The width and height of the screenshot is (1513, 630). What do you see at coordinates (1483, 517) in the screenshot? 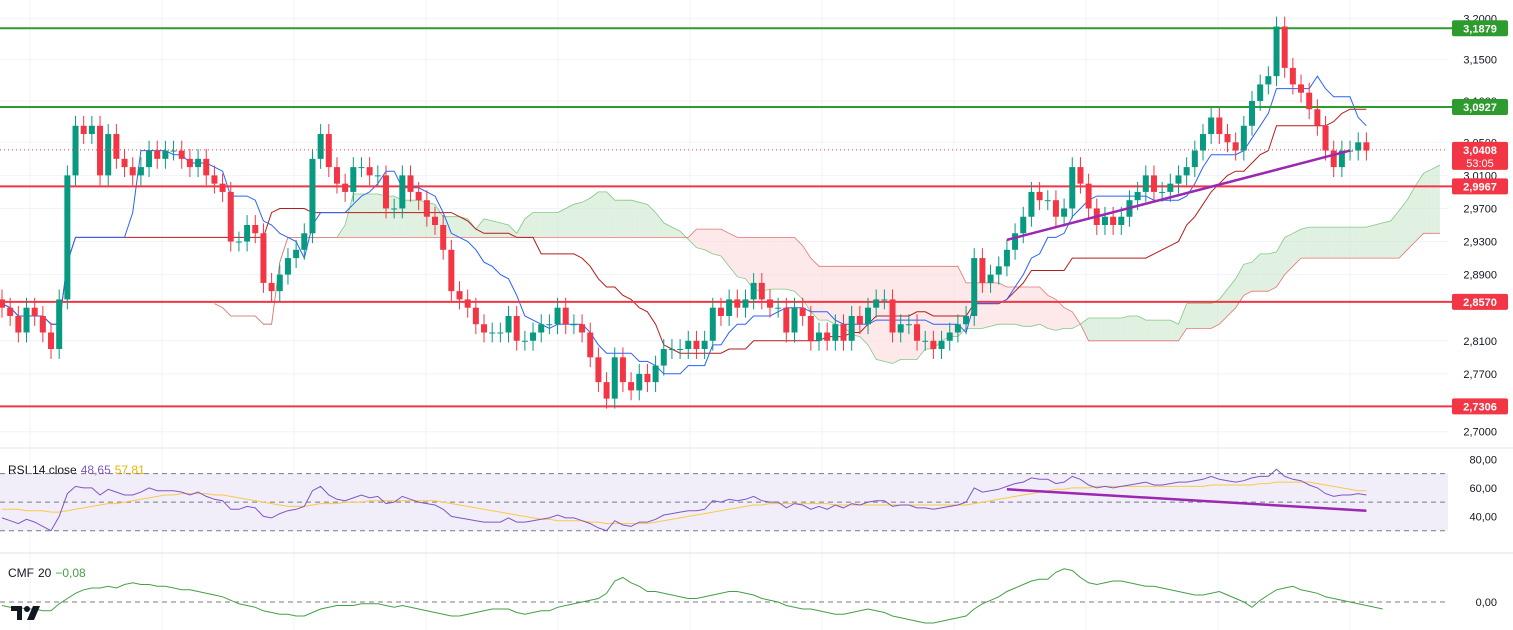
I see `rsi-tick-label: 40,00` at bounding box center [1483, 517].